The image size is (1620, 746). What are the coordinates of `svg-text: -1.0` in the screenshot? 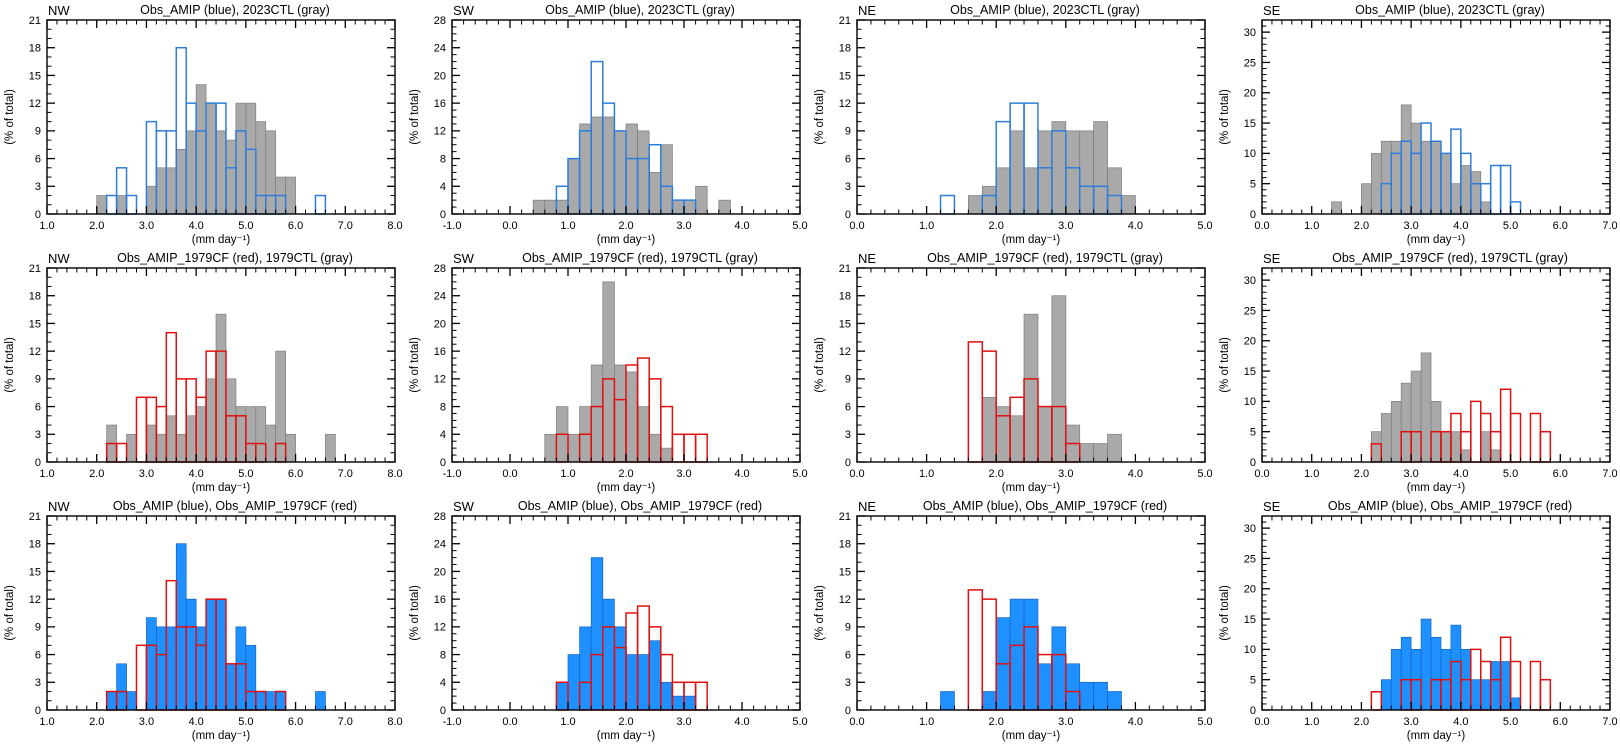 It's located at (452, 722).